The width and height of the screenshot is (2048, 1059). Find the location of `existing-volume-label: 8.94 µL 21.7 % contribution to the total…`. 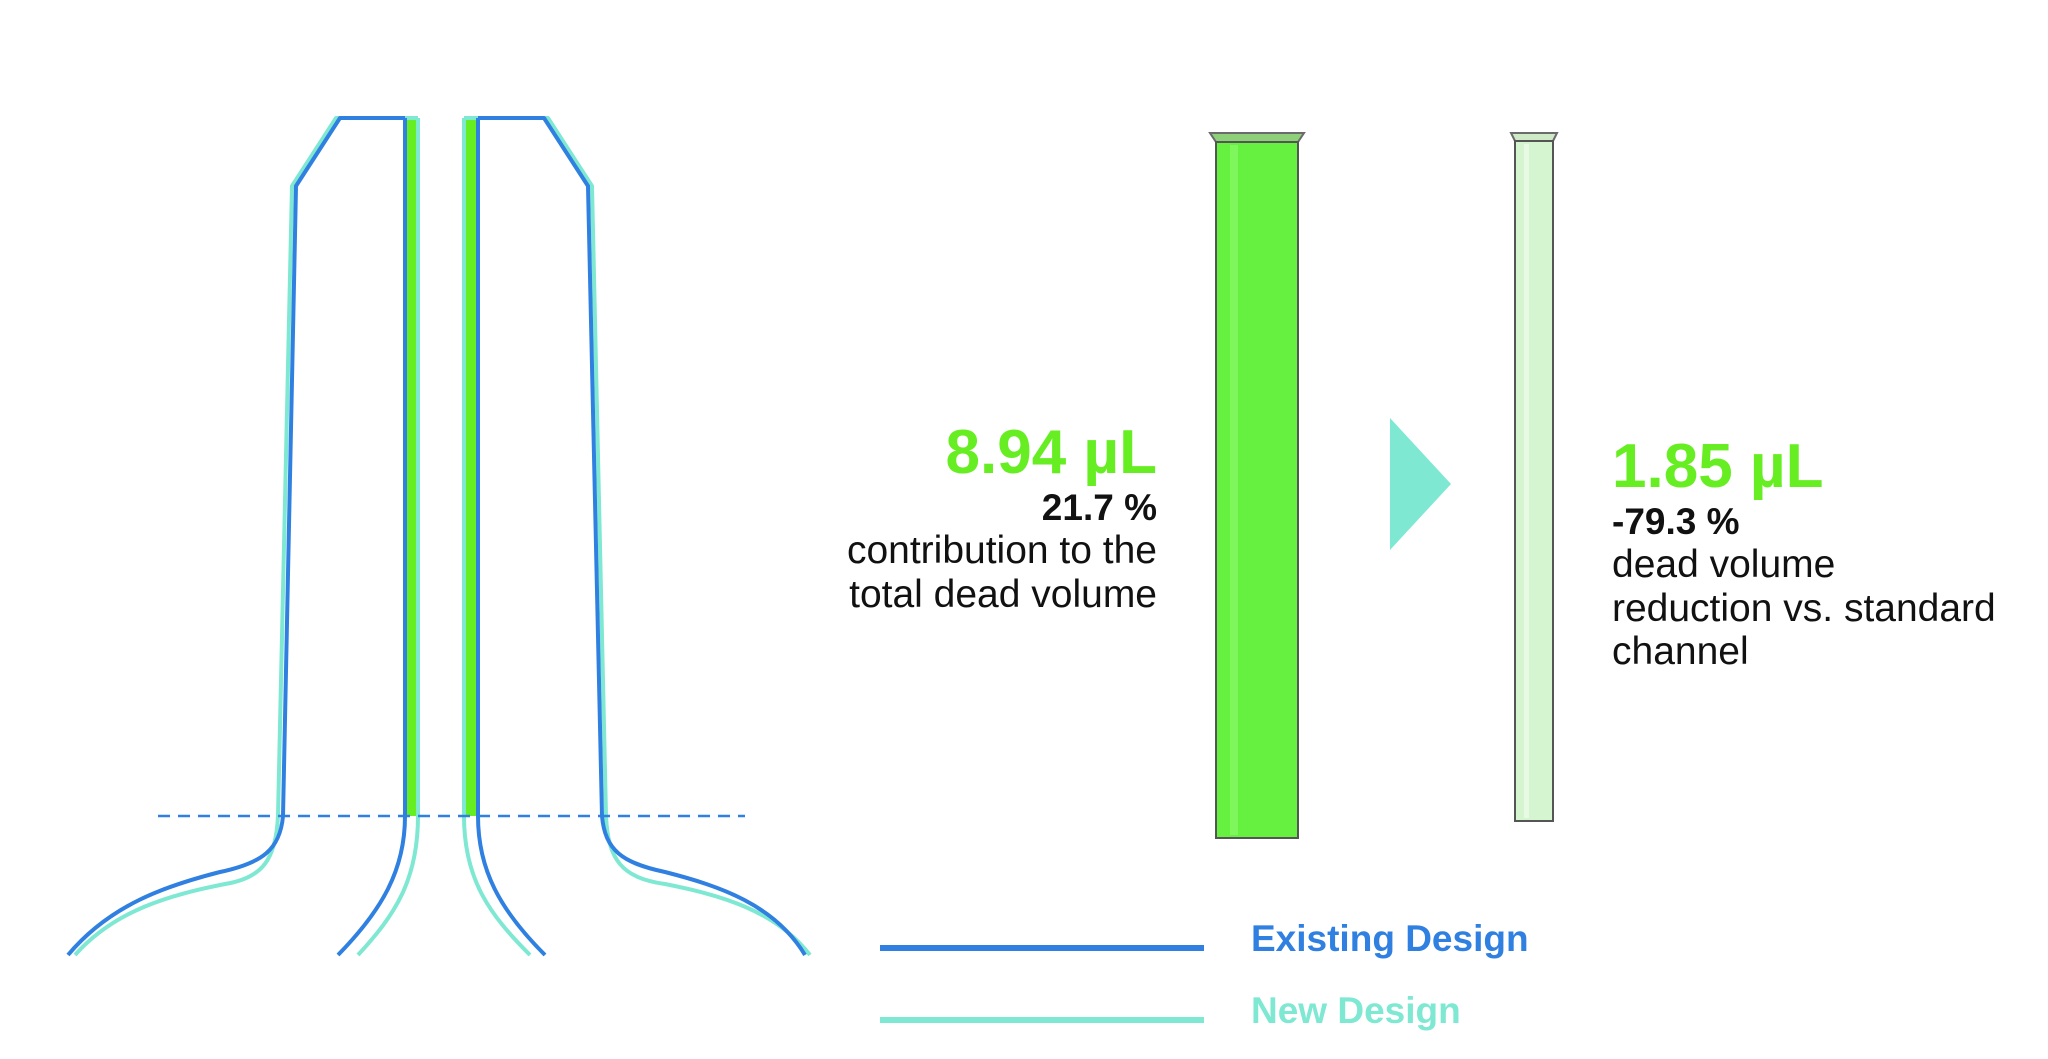

existing-volume-label: 8.94 µL 21.7 % contribution to the total… is located at coordinates (1002, 517).